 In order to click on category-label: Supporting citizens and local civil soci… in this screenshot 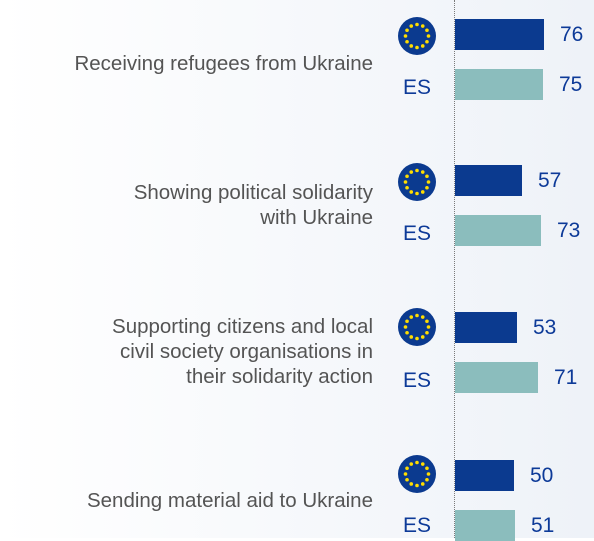, I will do `click(242, 351)`.